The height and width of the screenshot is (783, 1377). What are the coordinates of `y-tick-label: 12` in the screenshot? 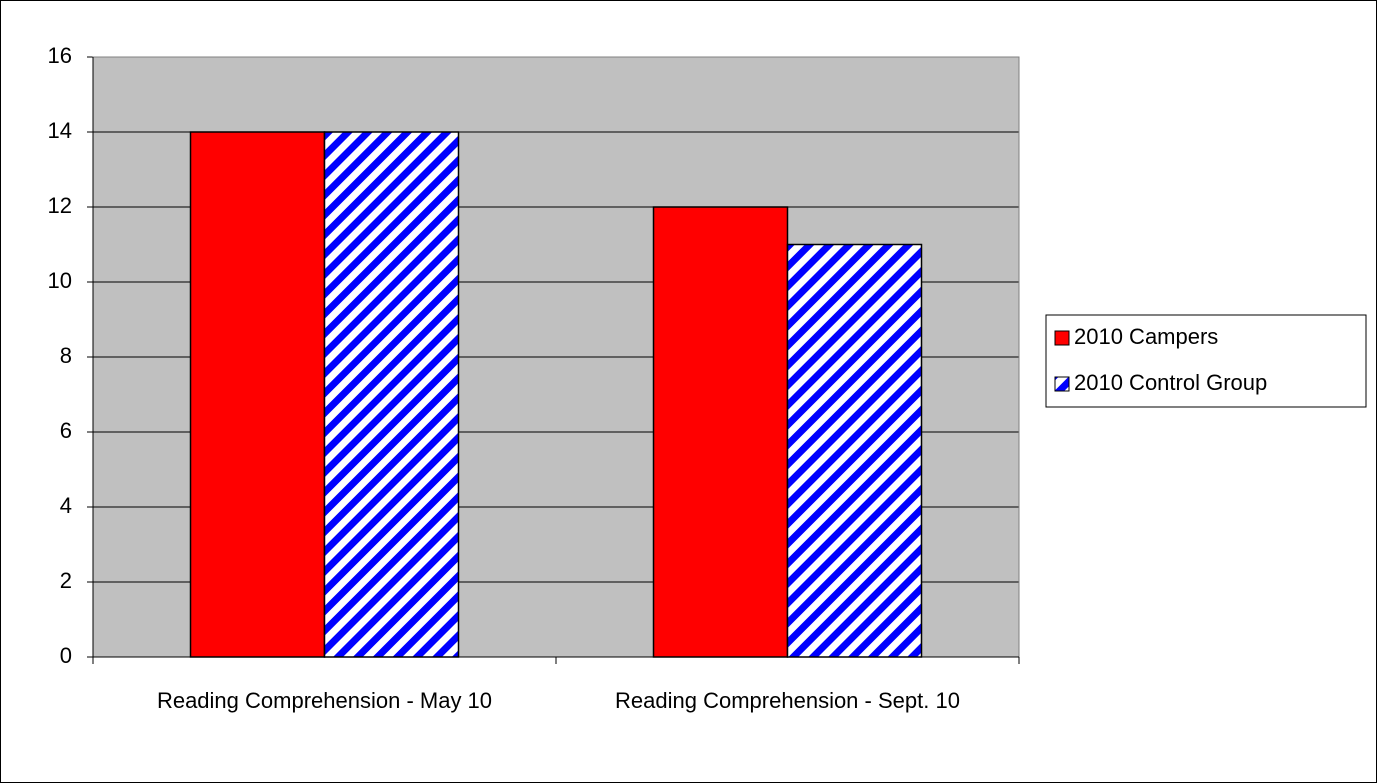 It's located at (60, 205).